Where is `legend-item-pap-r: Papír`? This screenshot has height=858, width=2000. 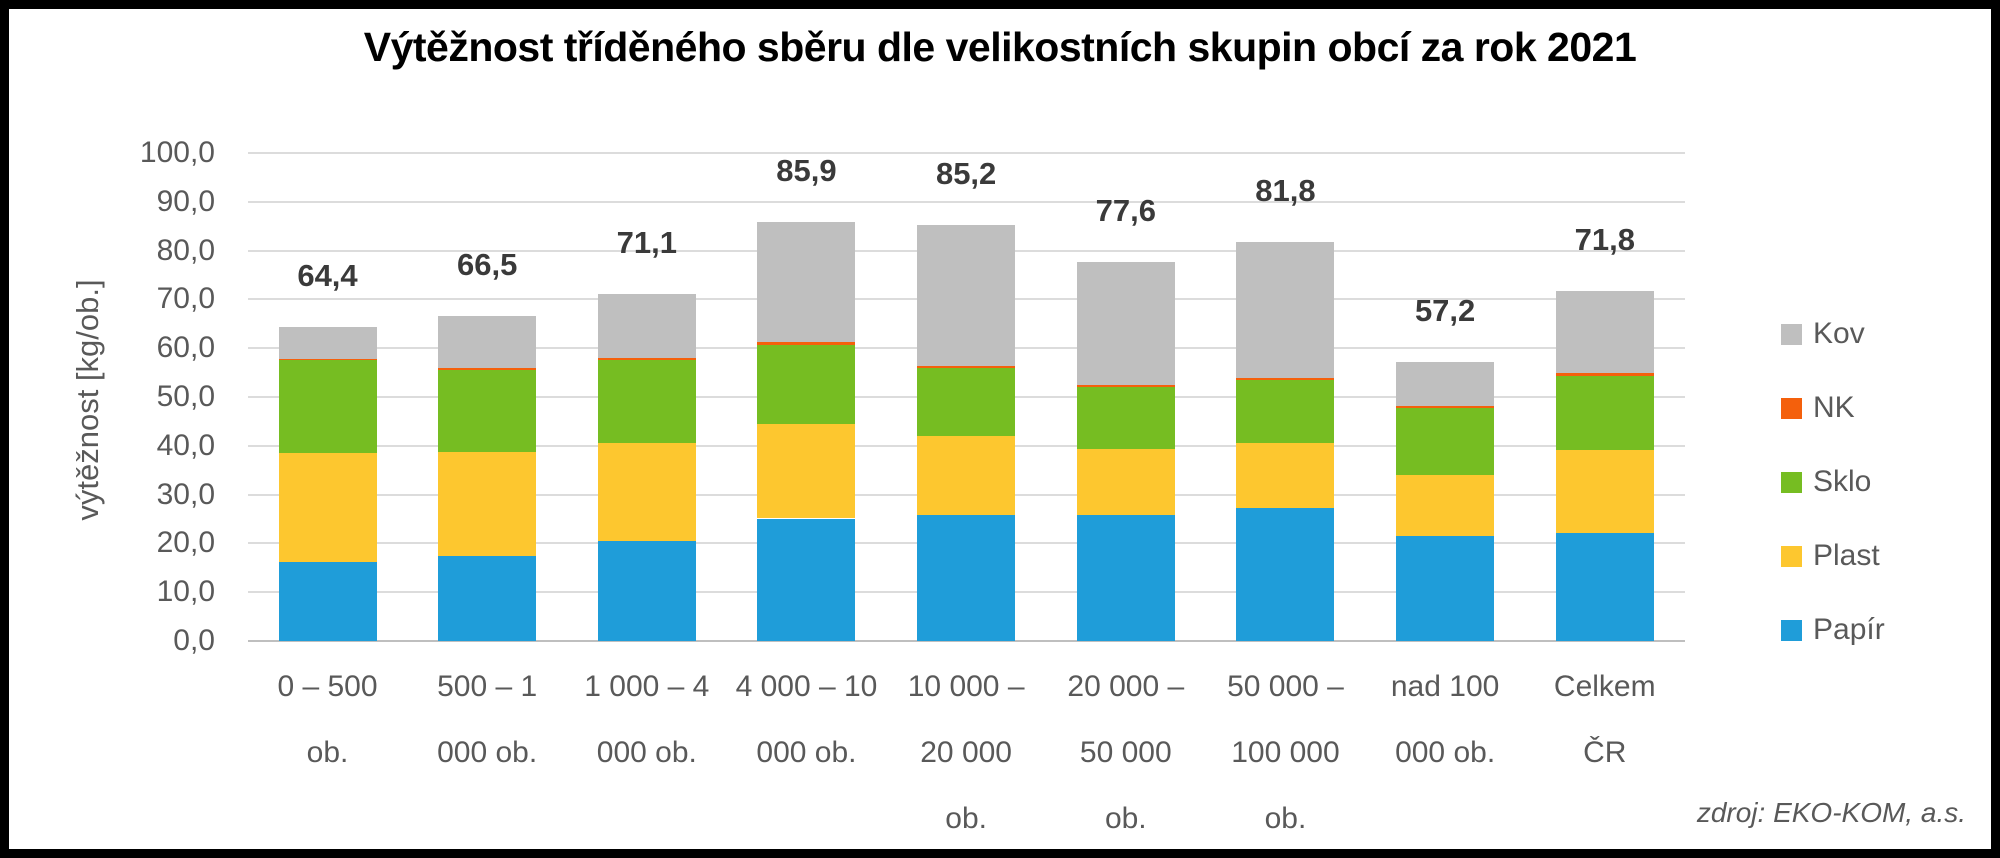 legend-item-pap-r: Papír is located at coordinates (1833, 630).